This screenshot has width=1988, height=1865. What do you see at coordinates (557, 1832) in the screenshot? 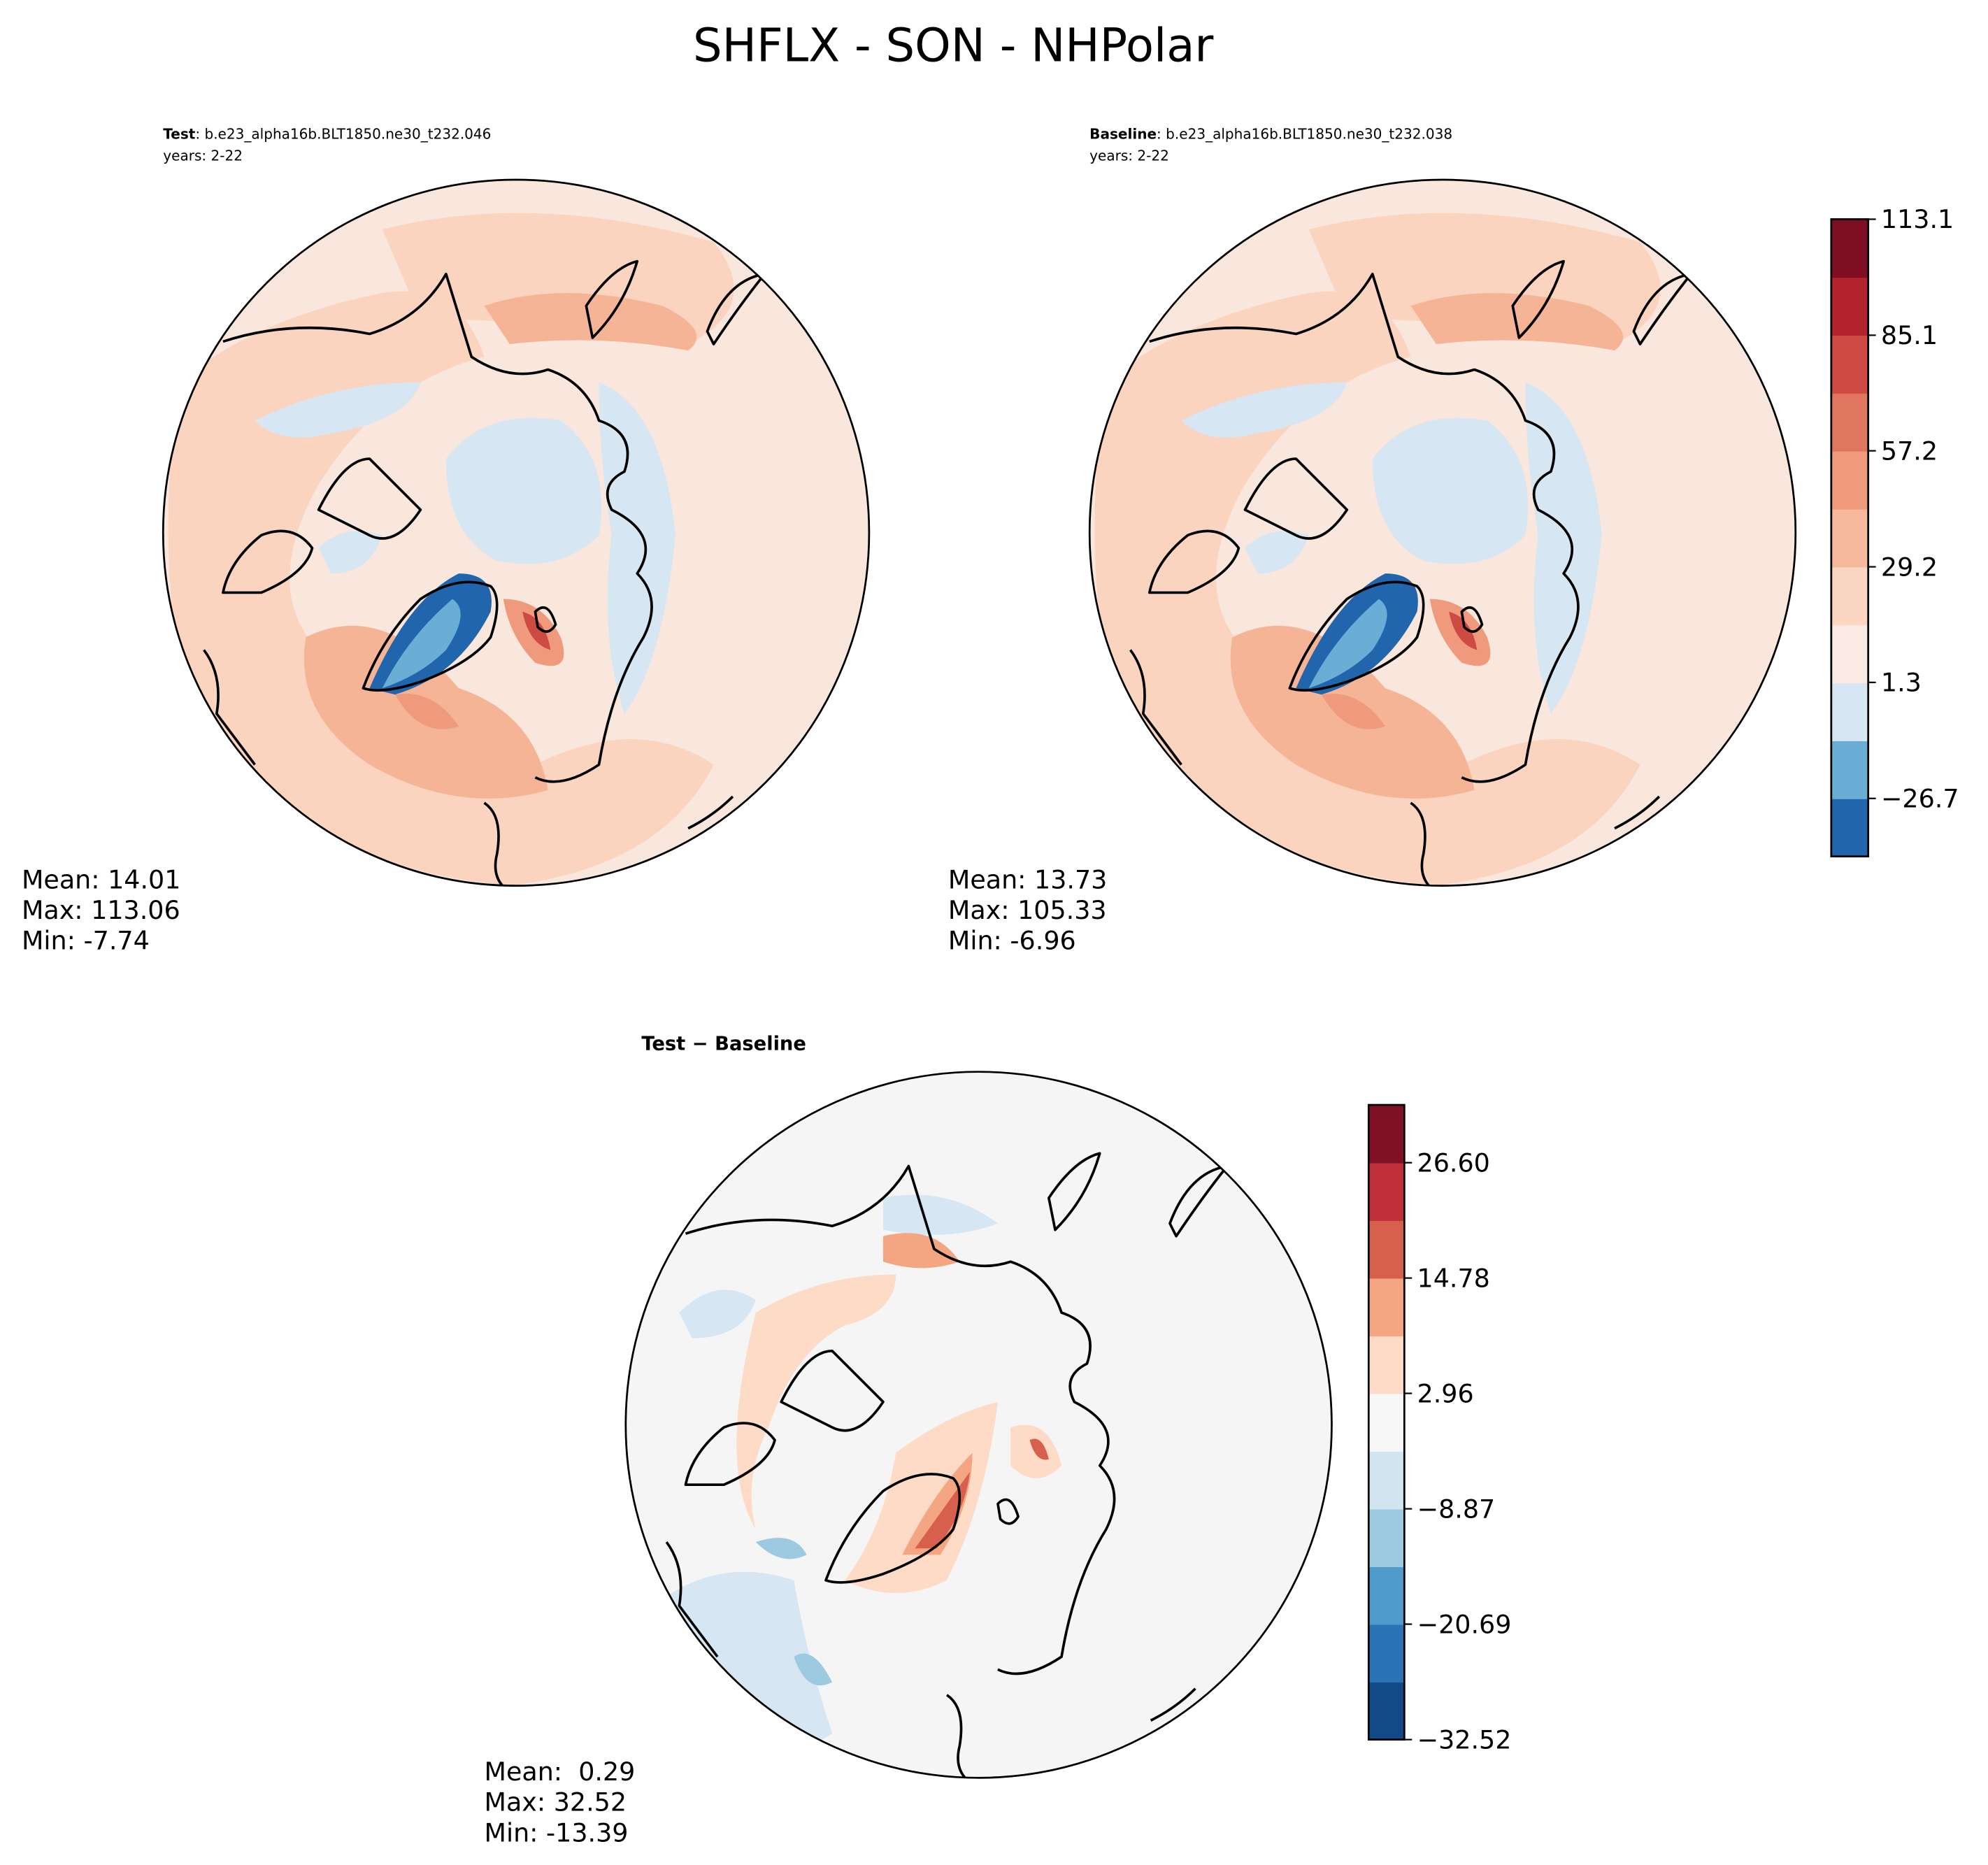
I see `stat: Min: -13.39` at bounding box center [557, 1832].